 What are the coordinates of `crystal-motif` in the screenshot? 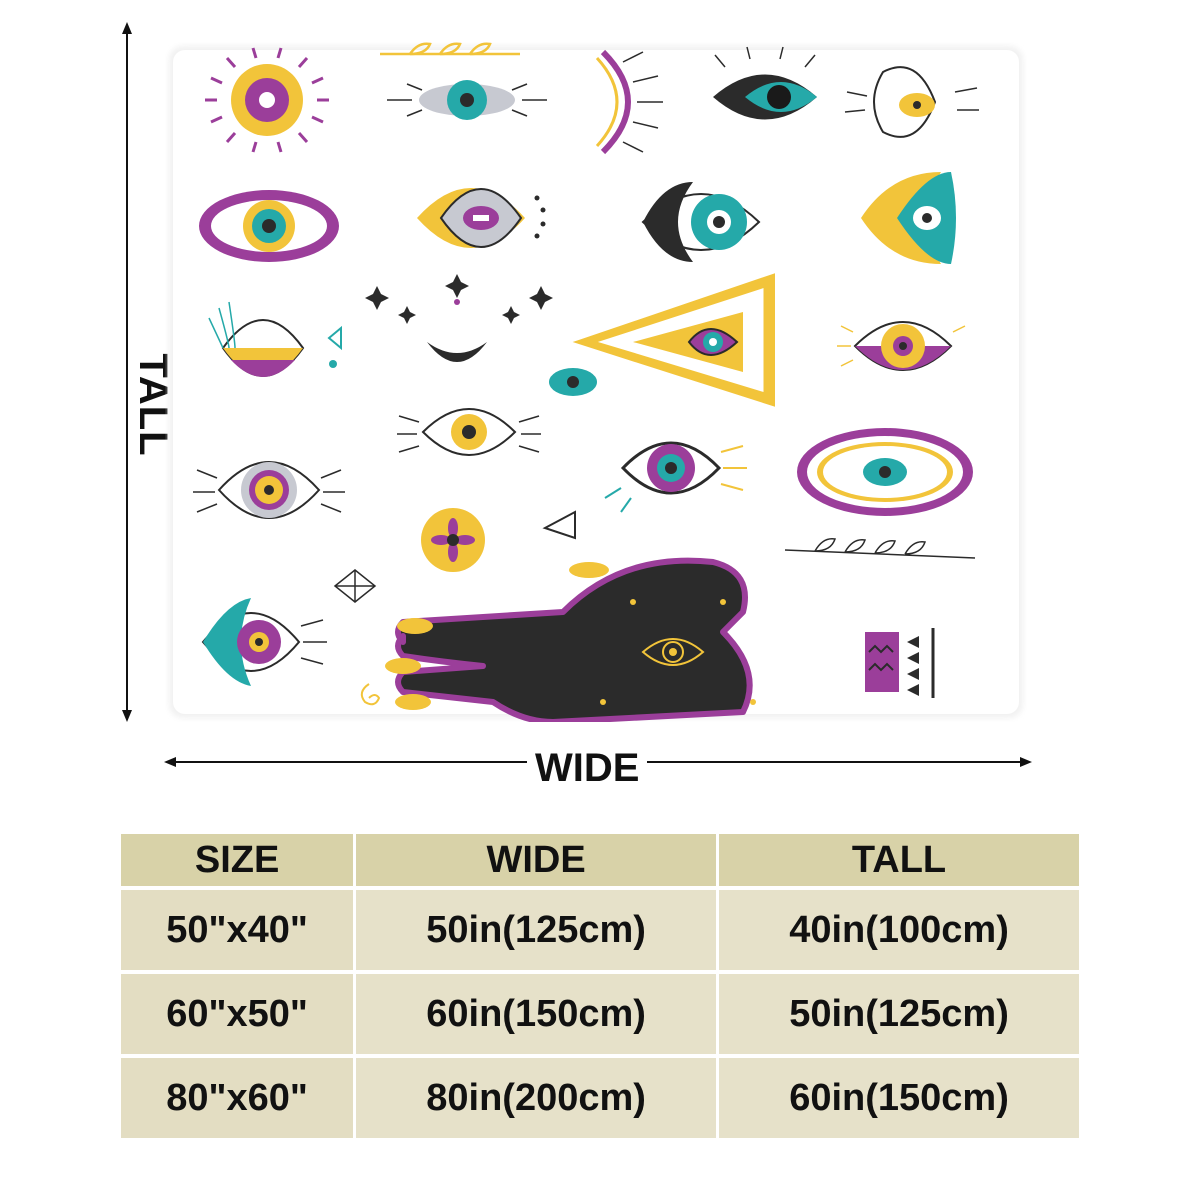 It's located at (355, 586).